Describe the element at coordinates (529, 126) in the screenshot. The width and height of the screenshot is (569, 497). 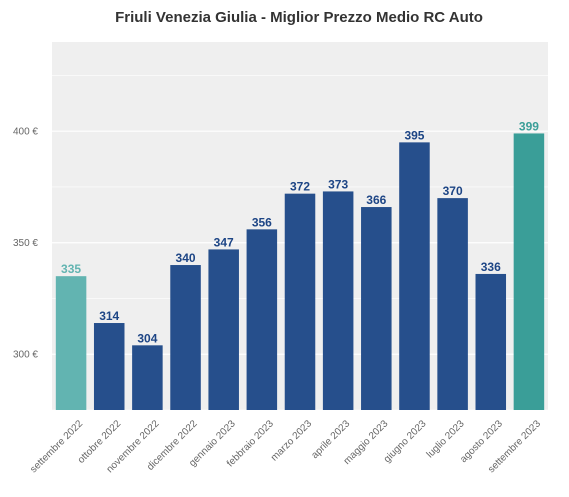
I see `data-label: 399` at that location.